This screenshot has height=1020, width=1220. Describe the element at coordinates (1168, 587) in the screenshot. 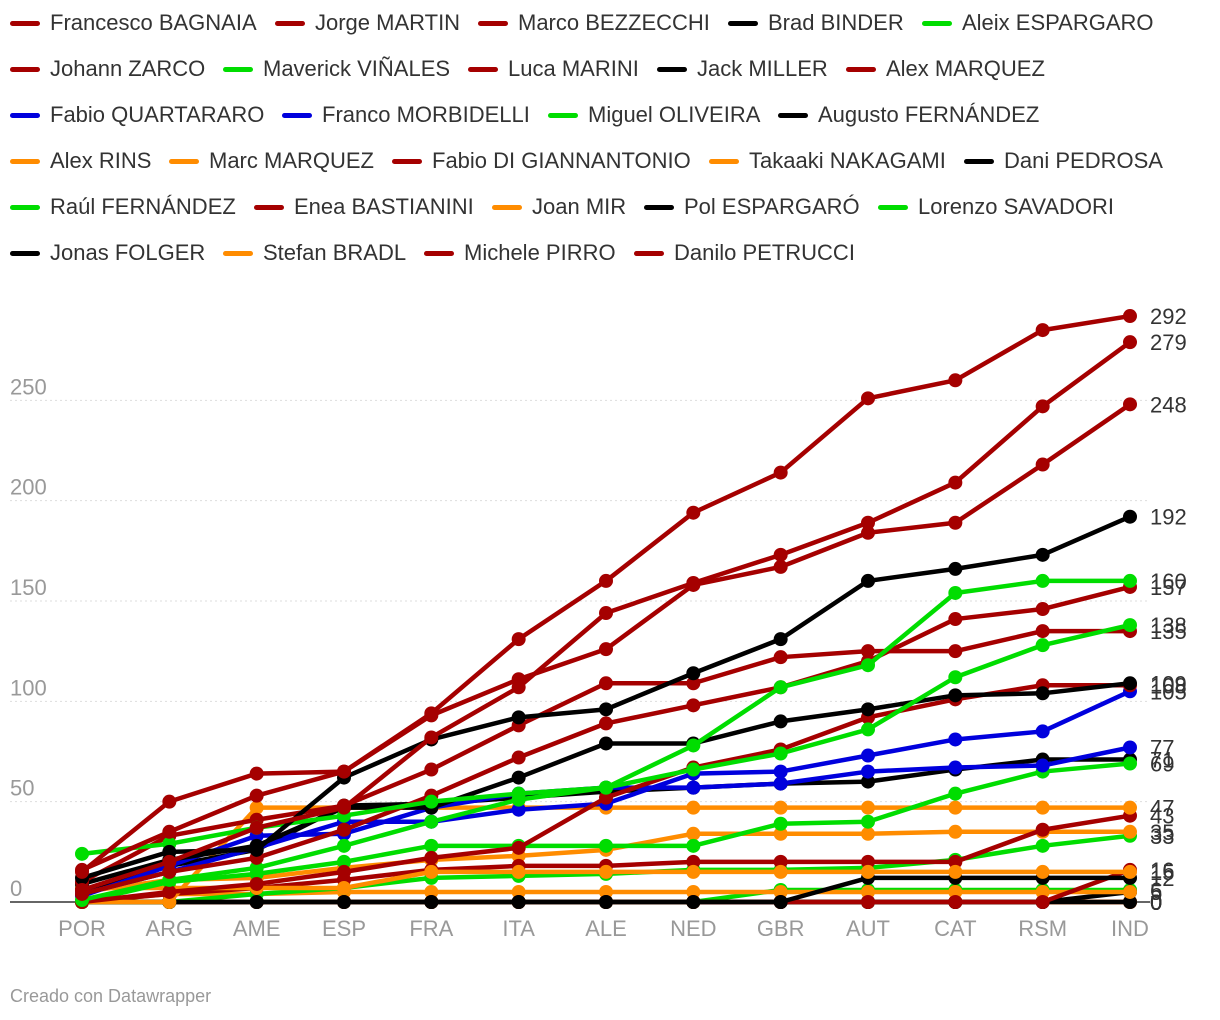

I see `end-label-johann-zarco: 157` at that location.